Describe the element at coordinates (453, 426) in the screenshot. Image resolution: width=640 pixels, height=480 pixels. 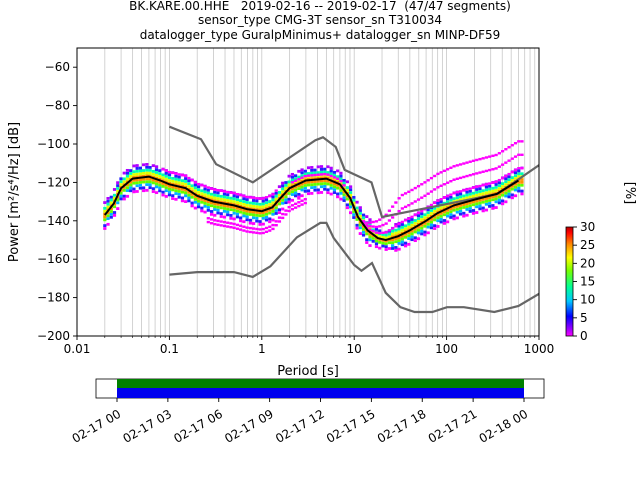
I see `timeline-tick-label: 02-17 21` at that location.